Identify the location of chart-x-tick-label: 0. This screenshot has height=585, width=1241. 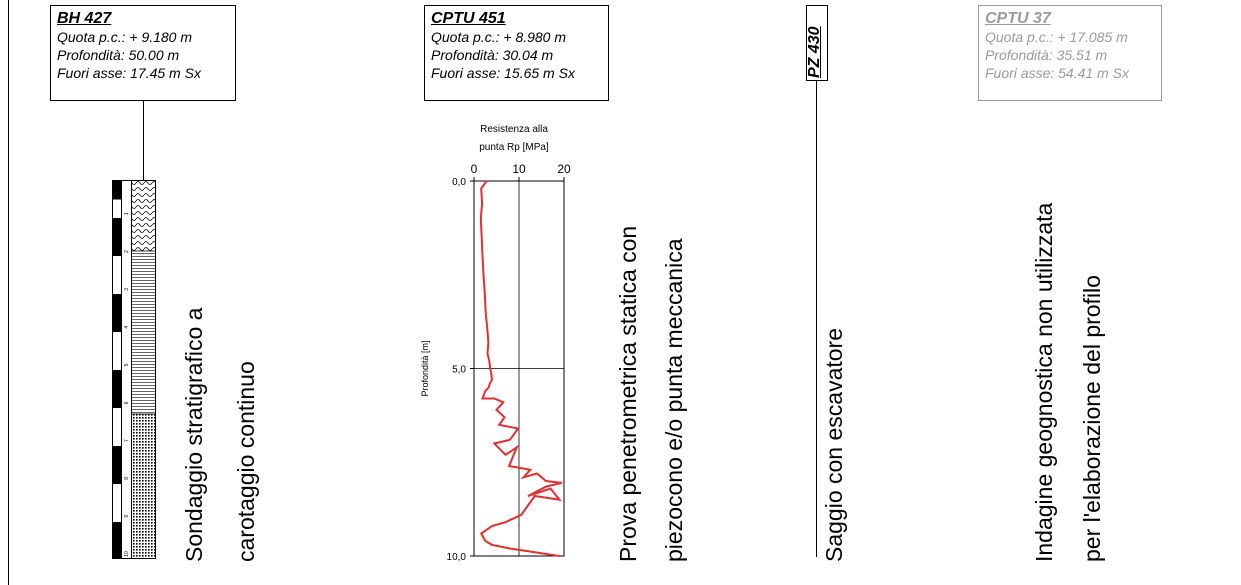
(474, 169).